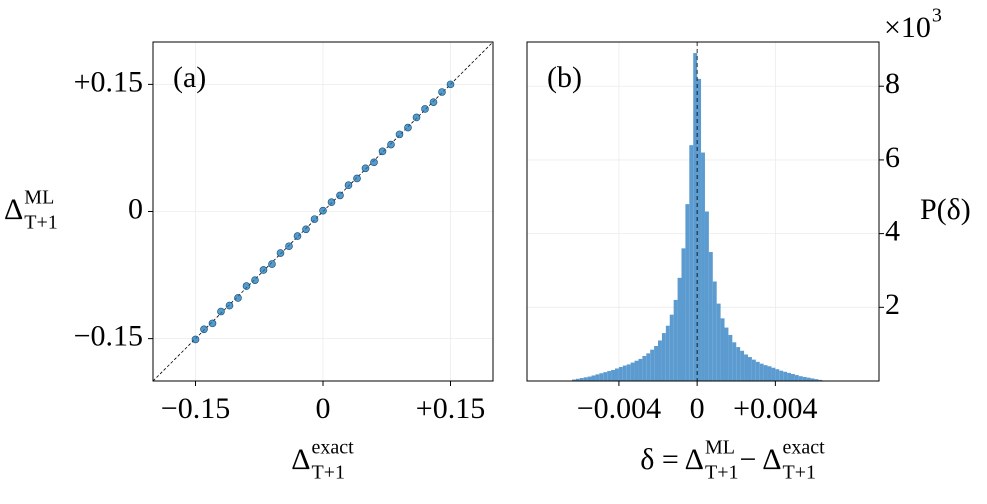 Image resolution: width=987 pixels, height=504 pixels. I want to click on y-axis-label-sub: T+1, so click(41, 223).